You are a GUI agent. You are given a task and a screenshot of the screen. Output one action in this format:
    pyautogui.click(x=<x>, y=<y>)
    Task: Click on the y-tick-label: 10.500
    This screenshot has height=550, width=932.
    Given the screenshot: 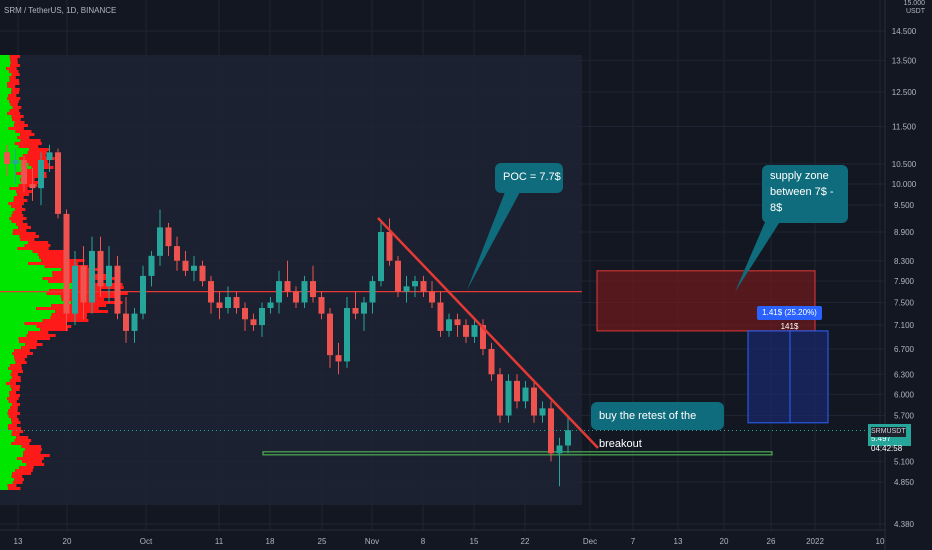 What is the action you would take?
    pyautogui.click(x=904, y=164)
    